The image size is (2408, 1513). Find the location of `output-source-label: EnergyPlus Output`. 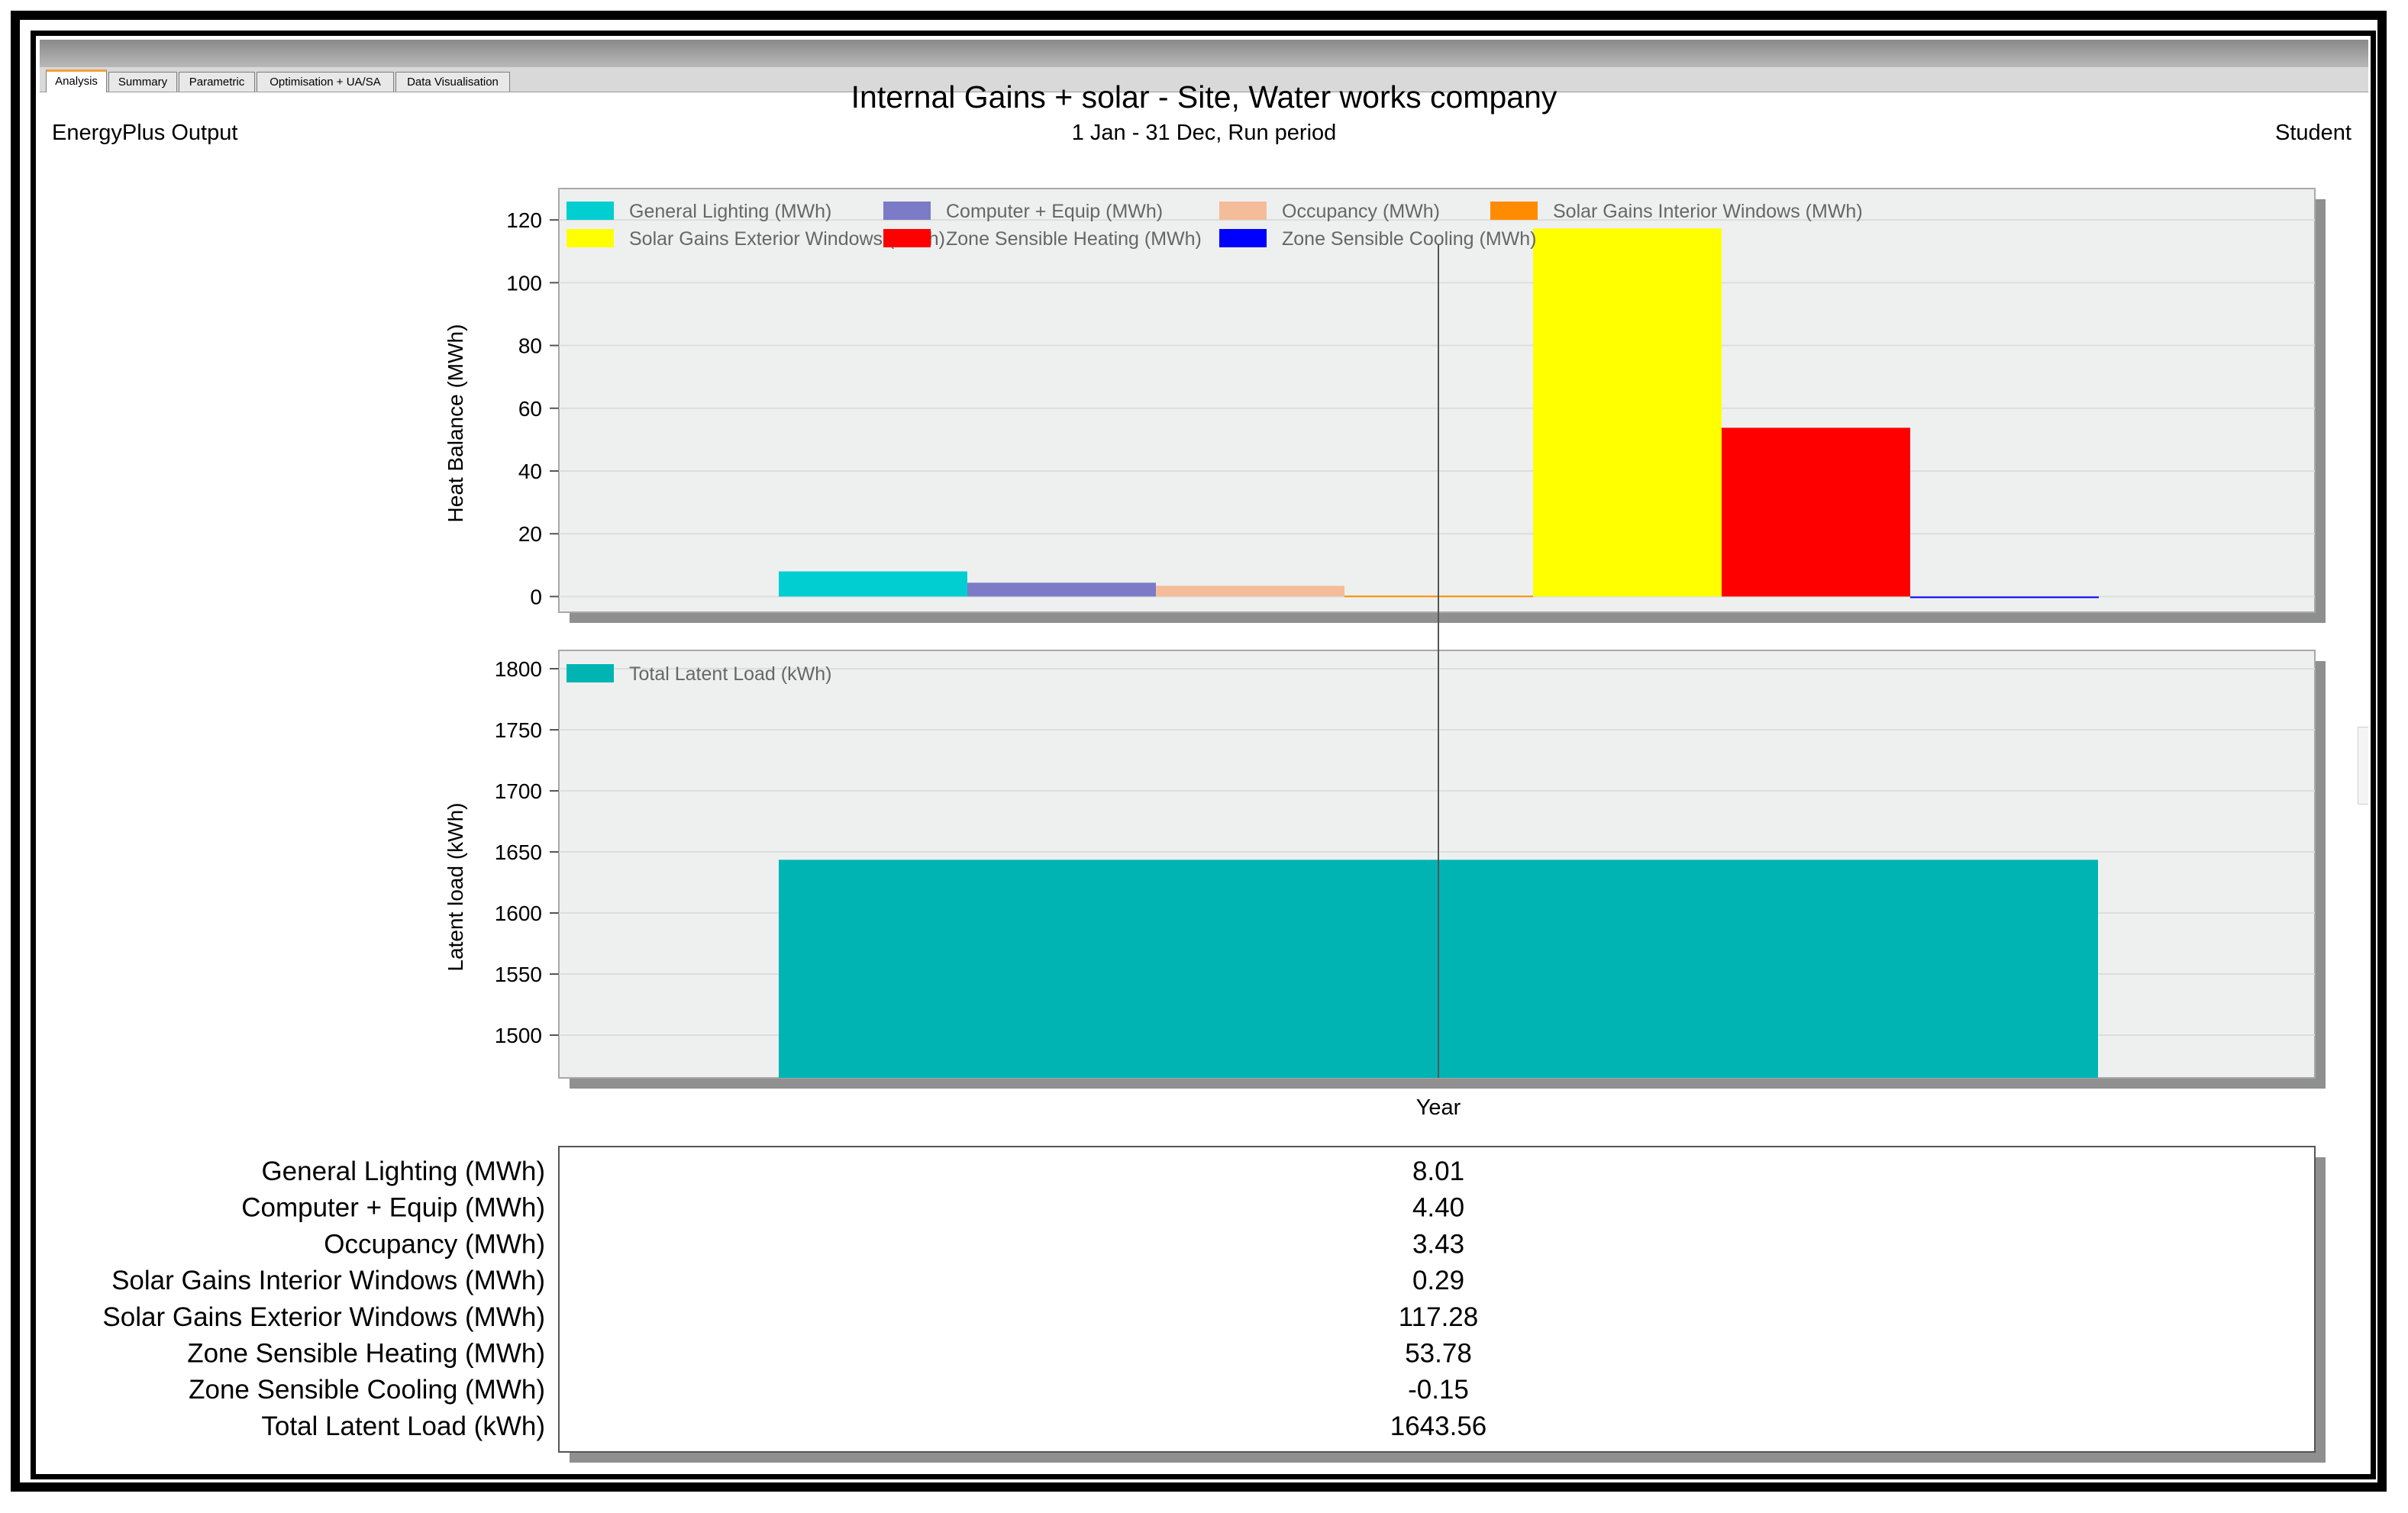

output-source-label: EnergyPlus Output is located at coordinates (145, 133).